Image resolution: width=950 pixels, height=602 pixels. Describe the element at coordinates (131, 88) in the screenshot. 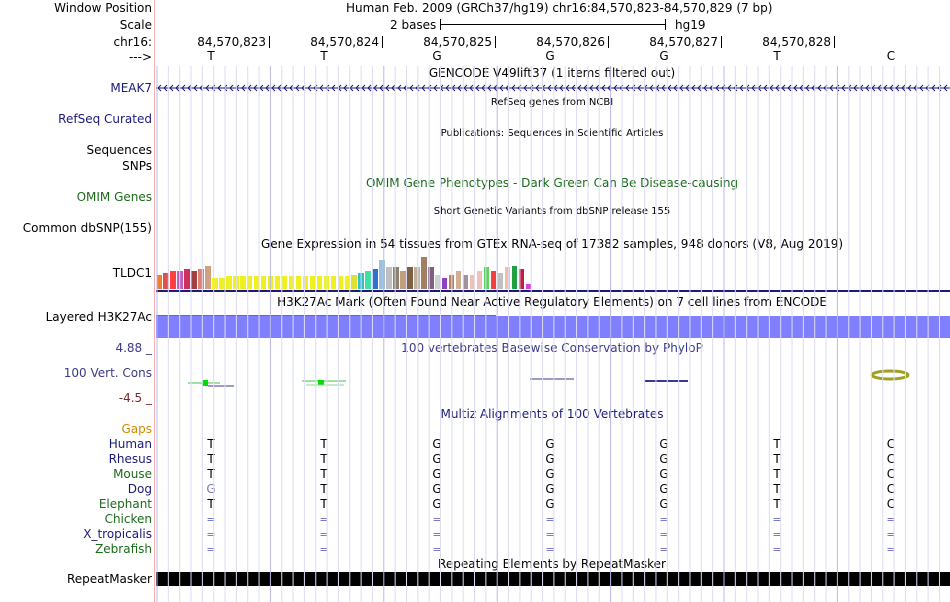

I see `gencode-gene-label: MEAK7` at that location.